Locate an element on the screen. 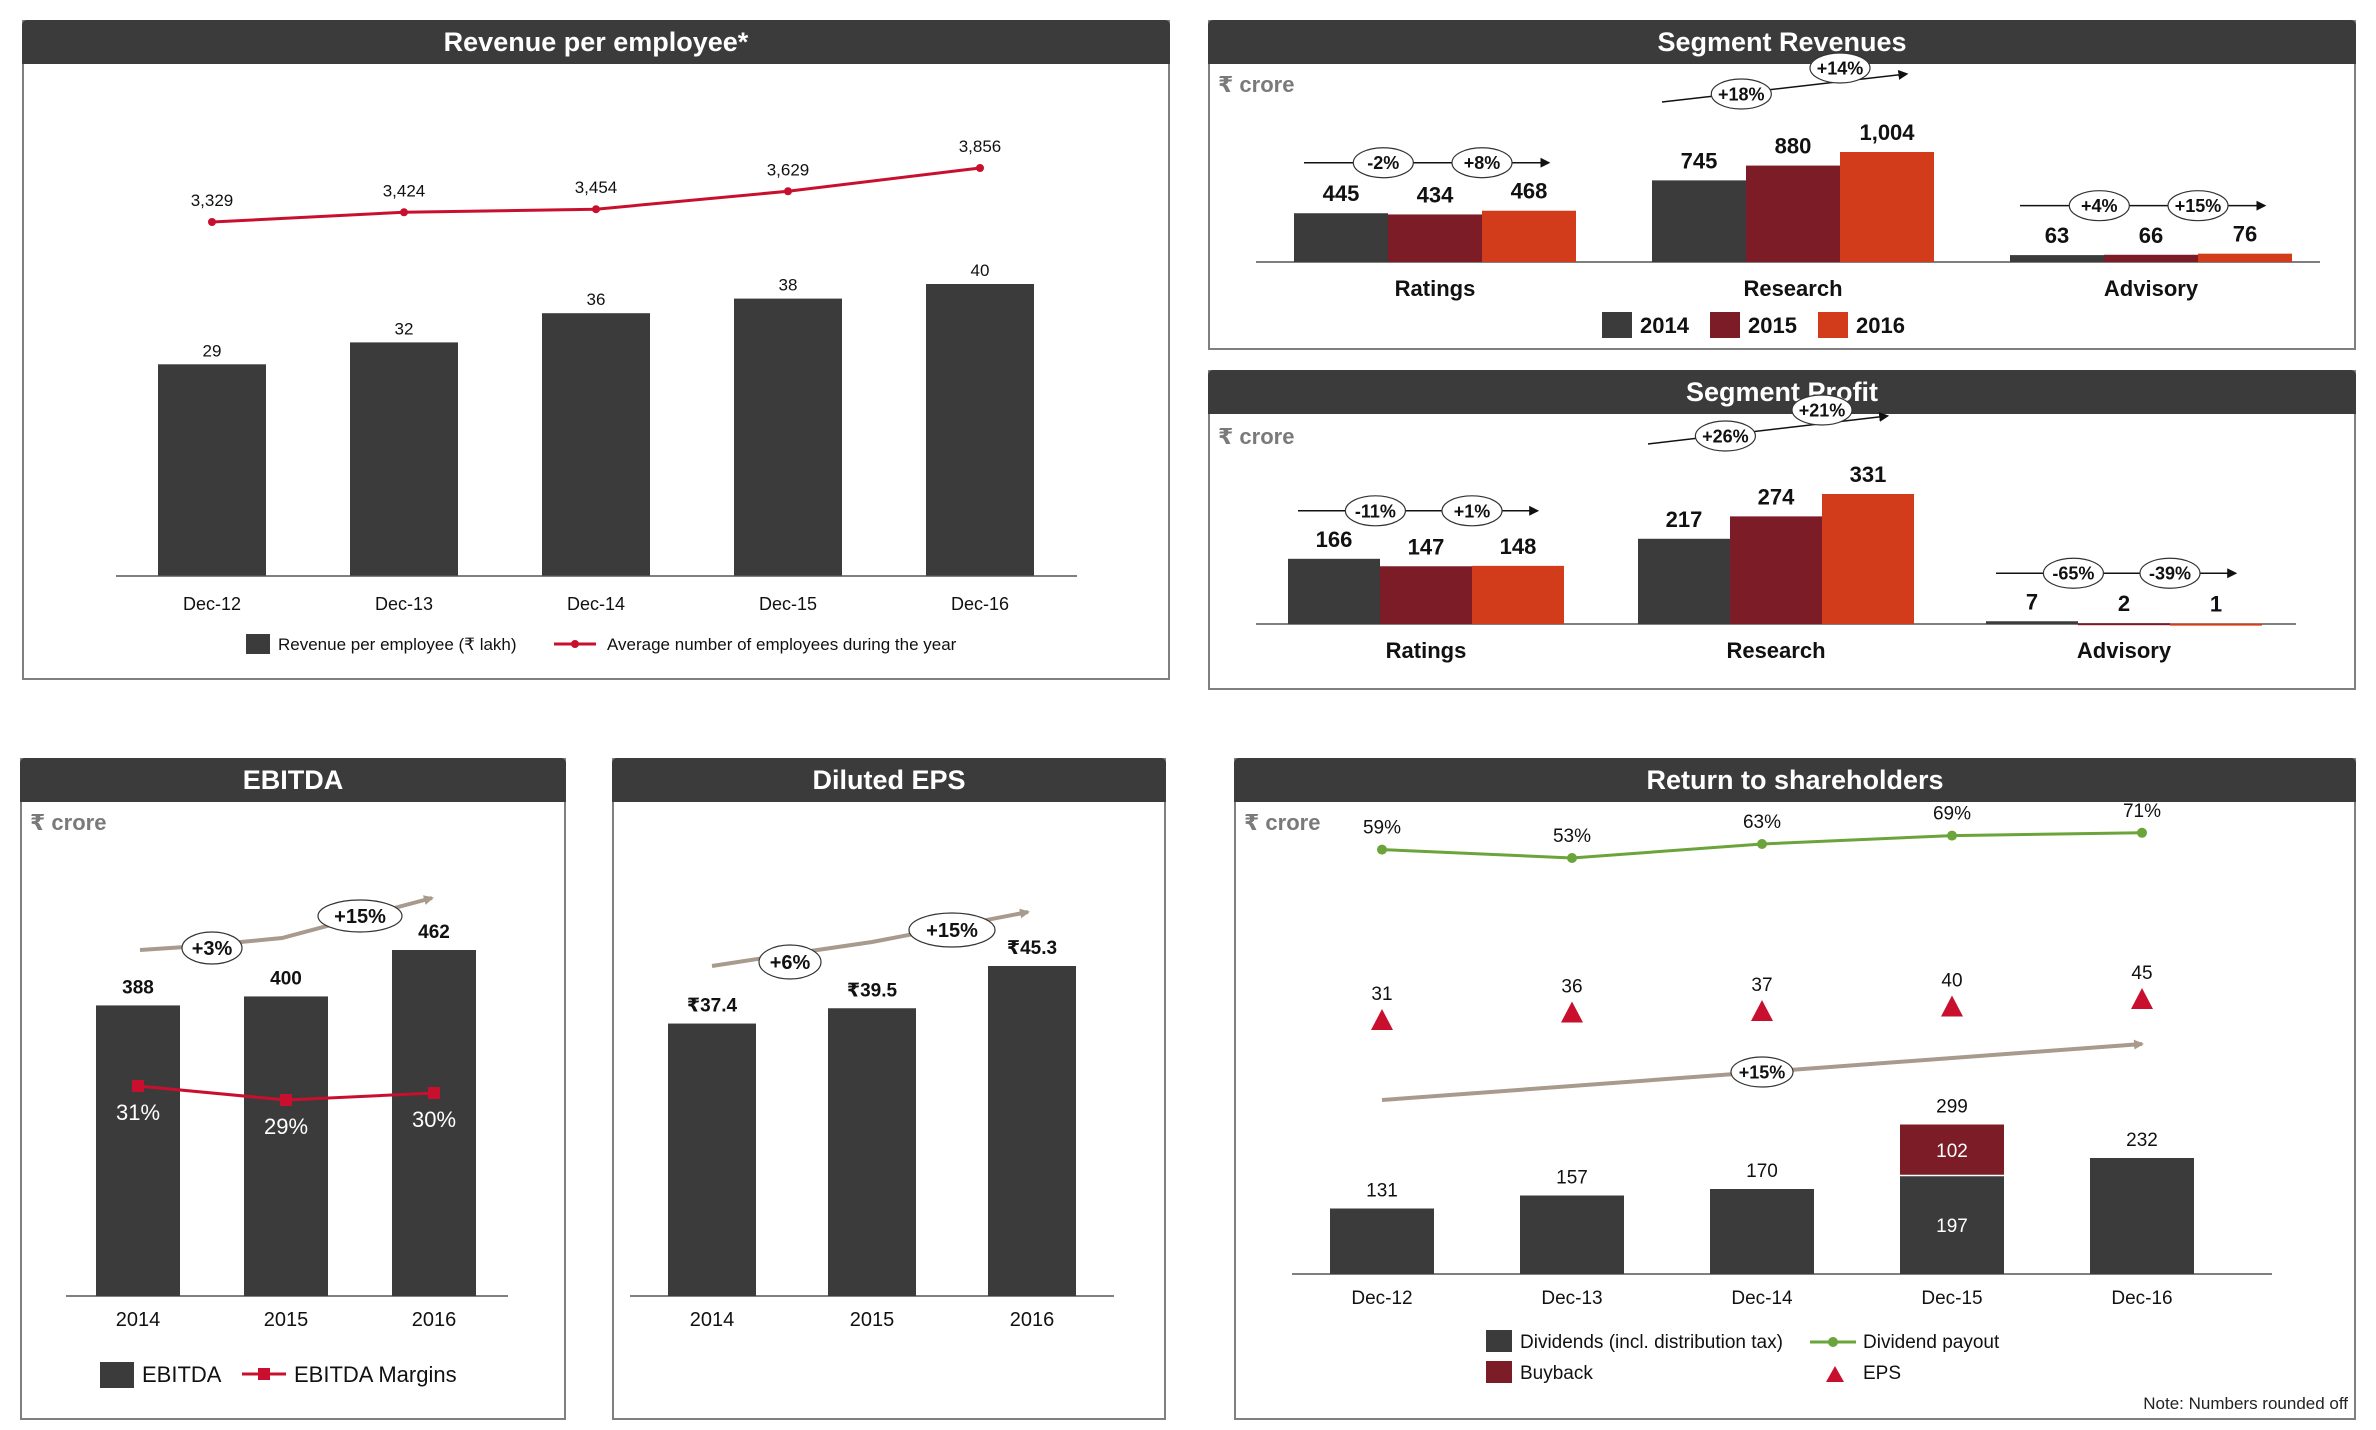 Image resolution: width=2376 pixels, height=1430 pixels. legend-label: 2016 is located at coordinates (1880, 325).